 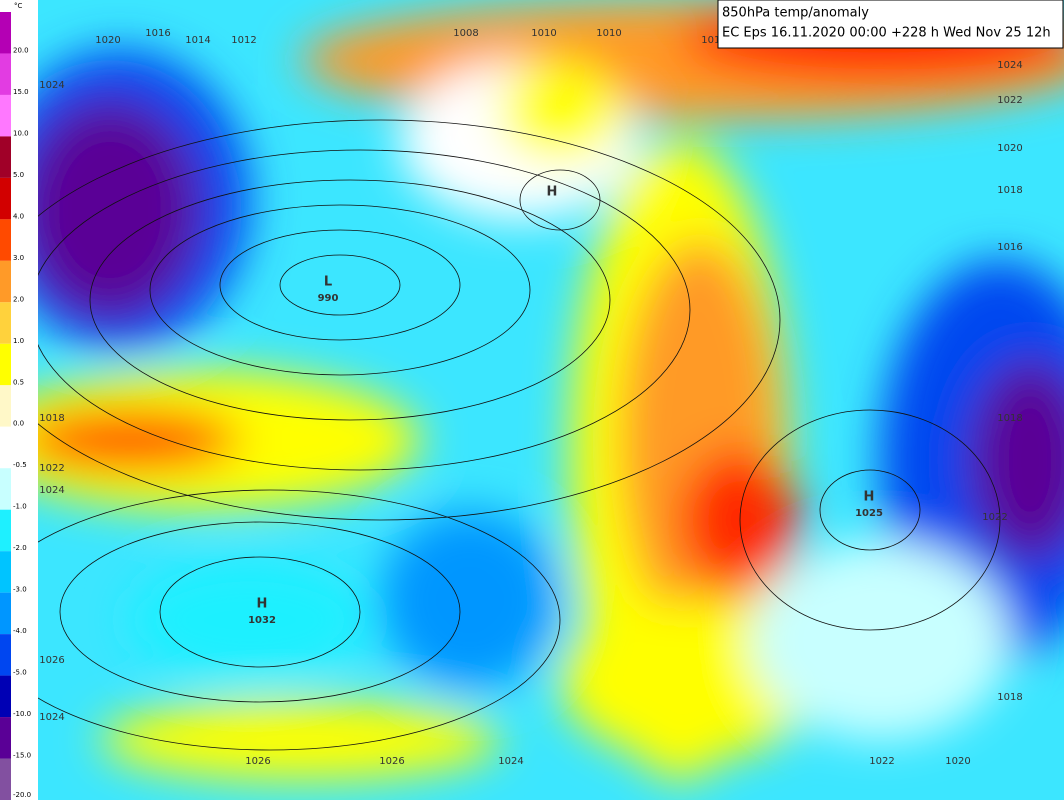 I want to click on legend-label: -2.0, so click(x=20, y=548).